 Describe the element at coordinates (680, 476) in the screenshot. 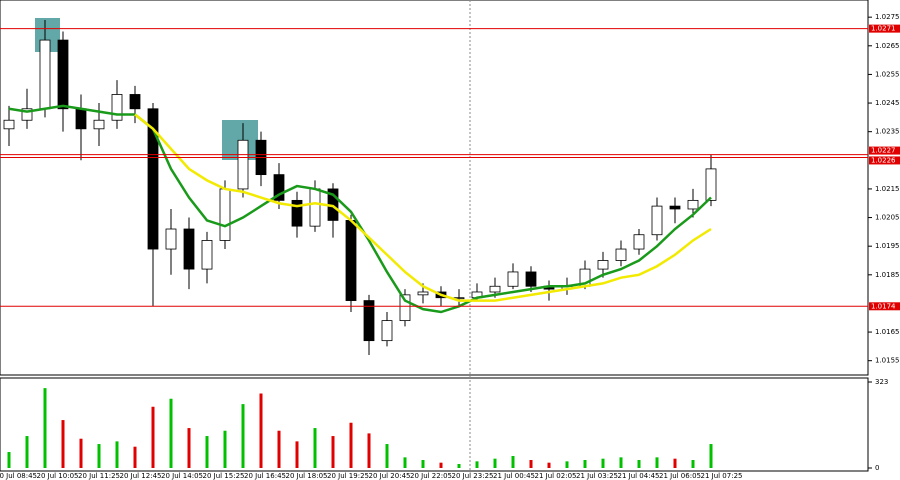

I see `x-tick-label: 21 Jul 06:05` at that location.